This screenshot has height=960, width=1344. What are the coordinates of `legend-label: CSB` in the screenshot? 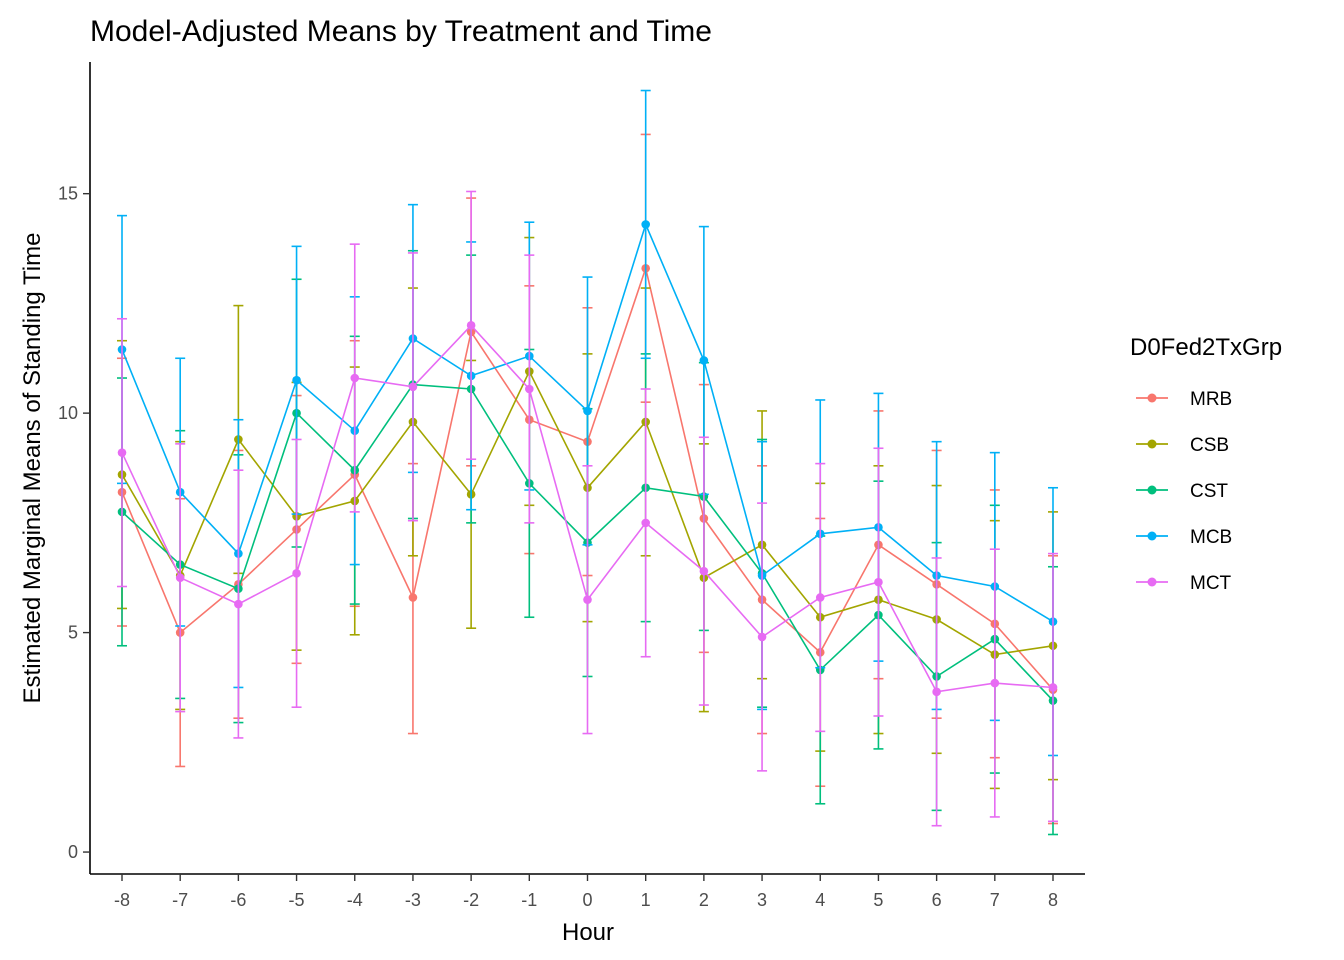 It's located at (1209, 445).